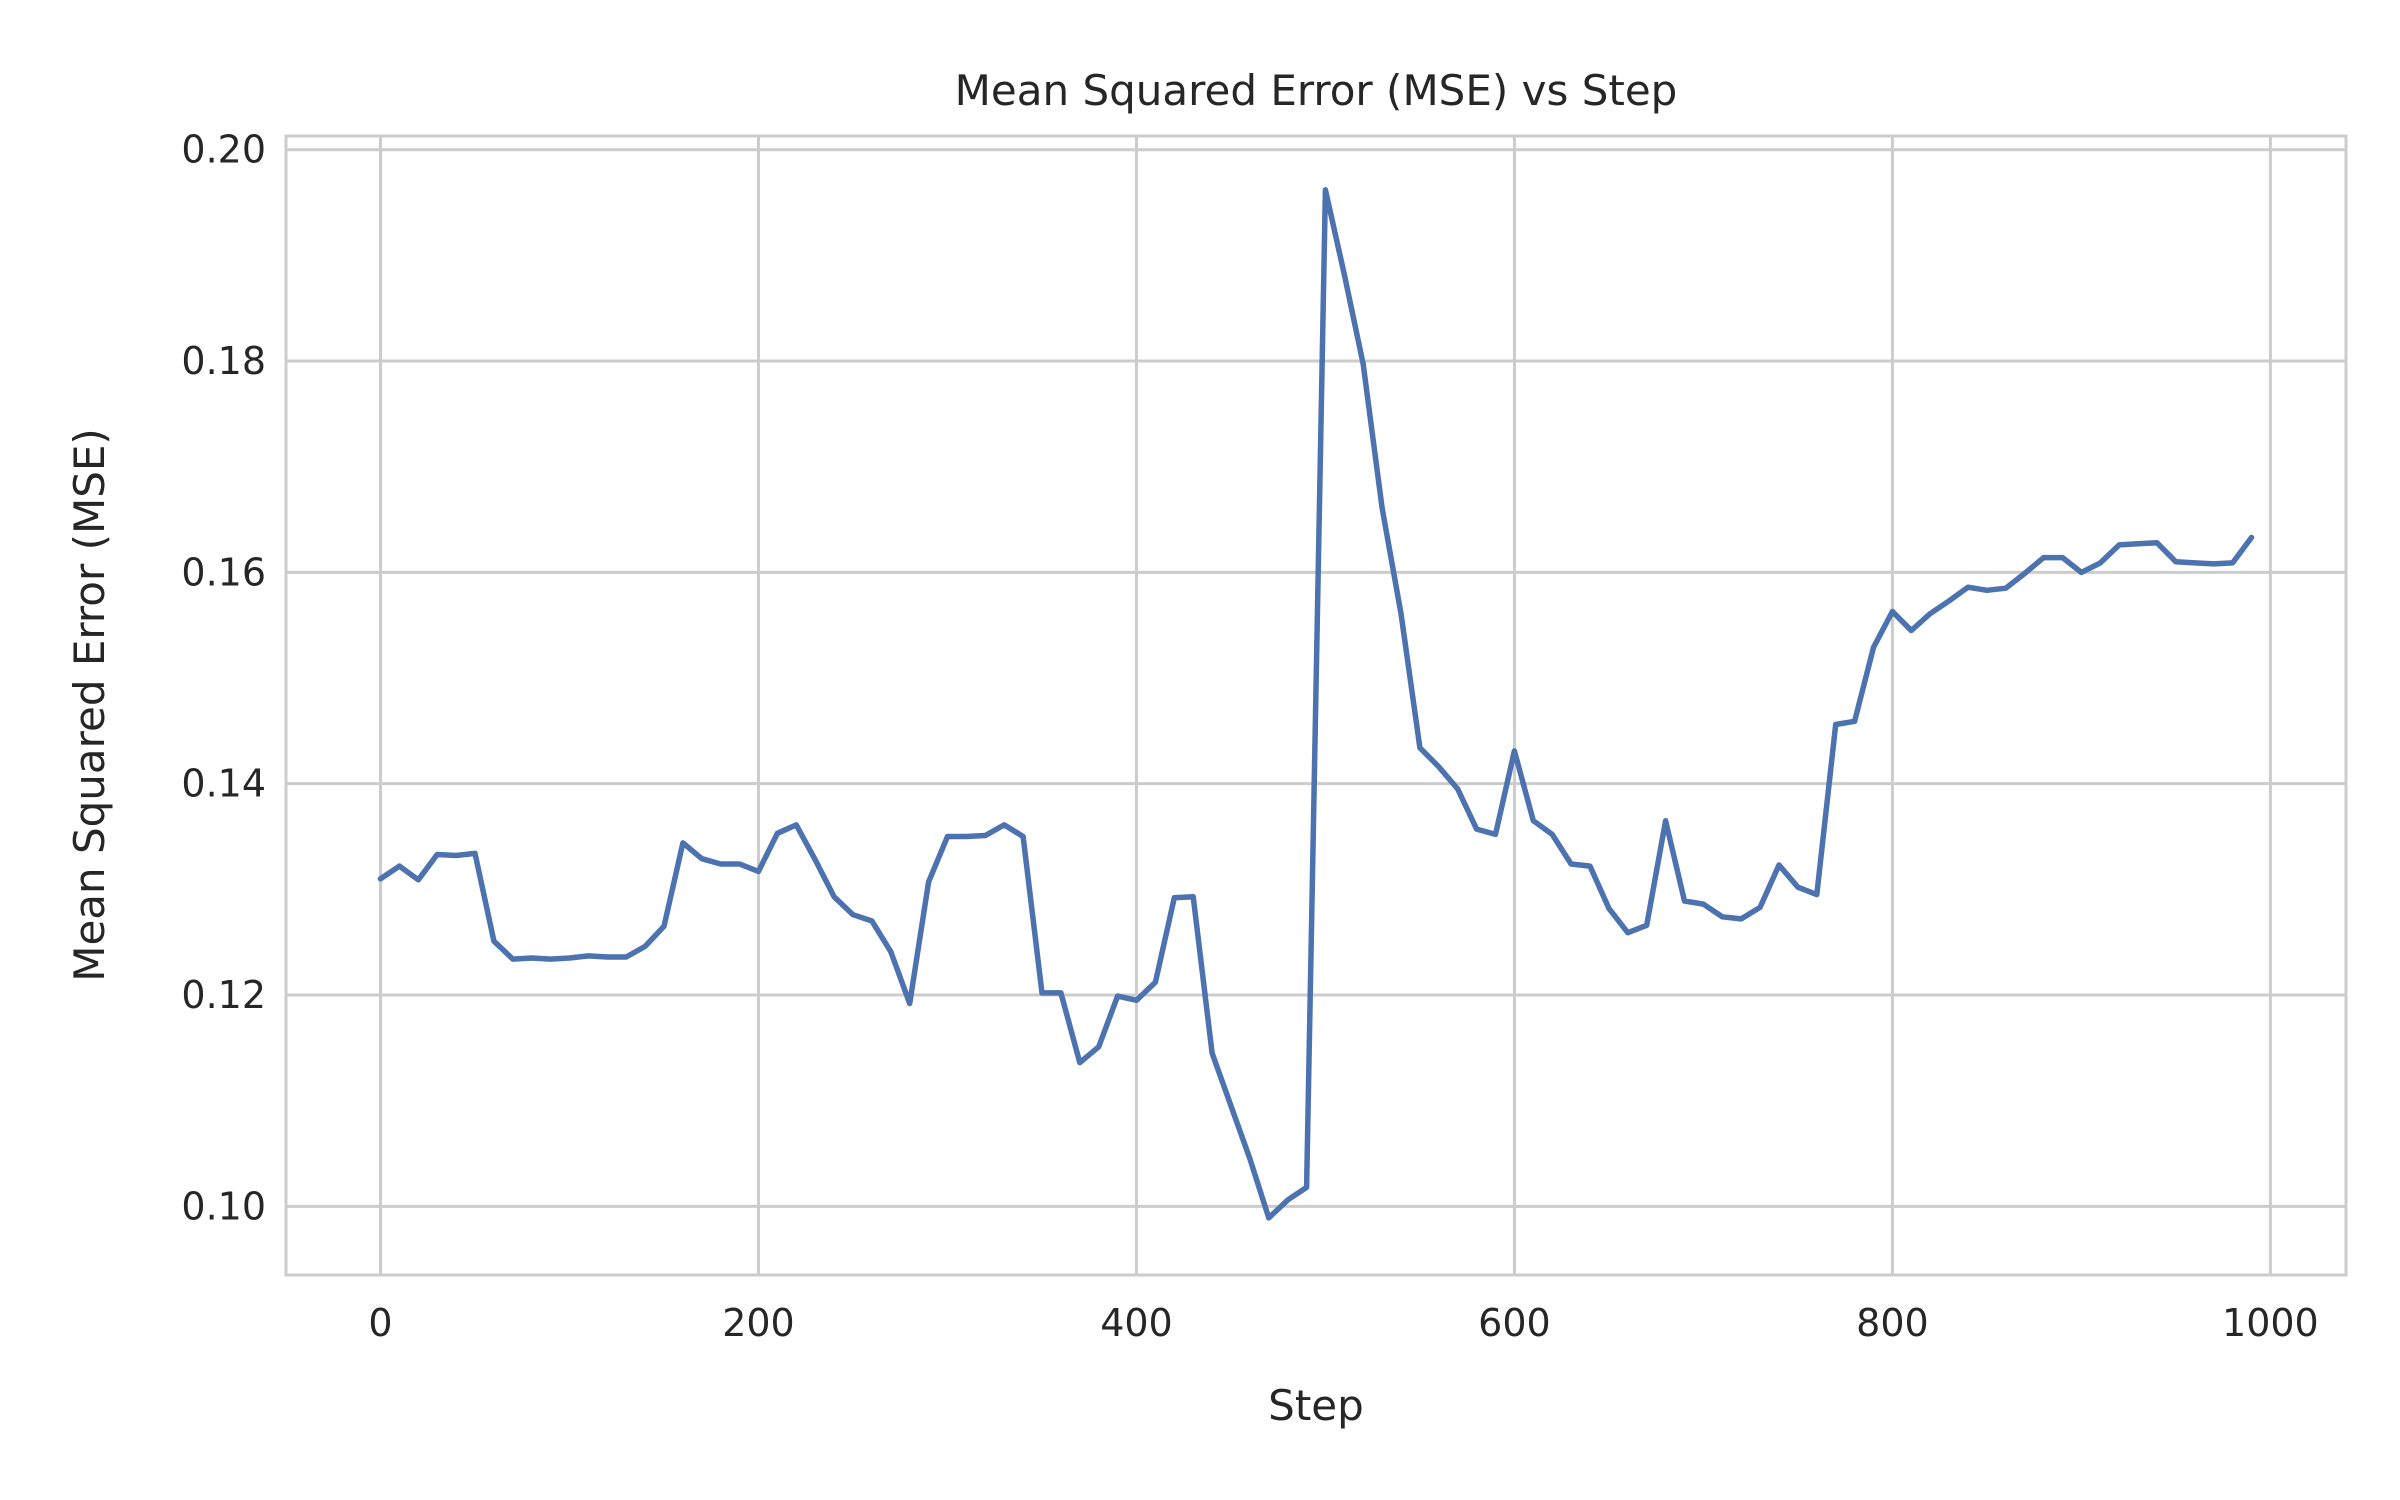 This screenshot has width=2400, height=1500. Describe the element at coordinates (1316, 90) in the screenshot. I see `chart-title: Mean Squared Error (MSE) vs Step` at that location.